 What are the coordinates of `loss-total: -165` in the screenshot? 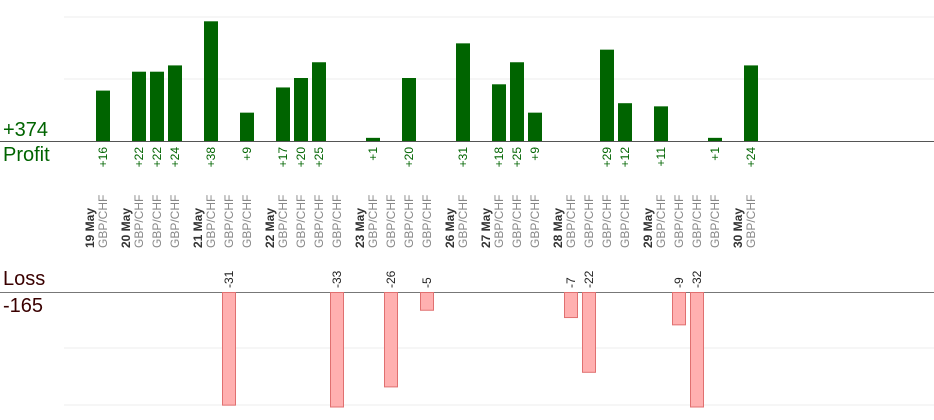 It's located at (23, 306).